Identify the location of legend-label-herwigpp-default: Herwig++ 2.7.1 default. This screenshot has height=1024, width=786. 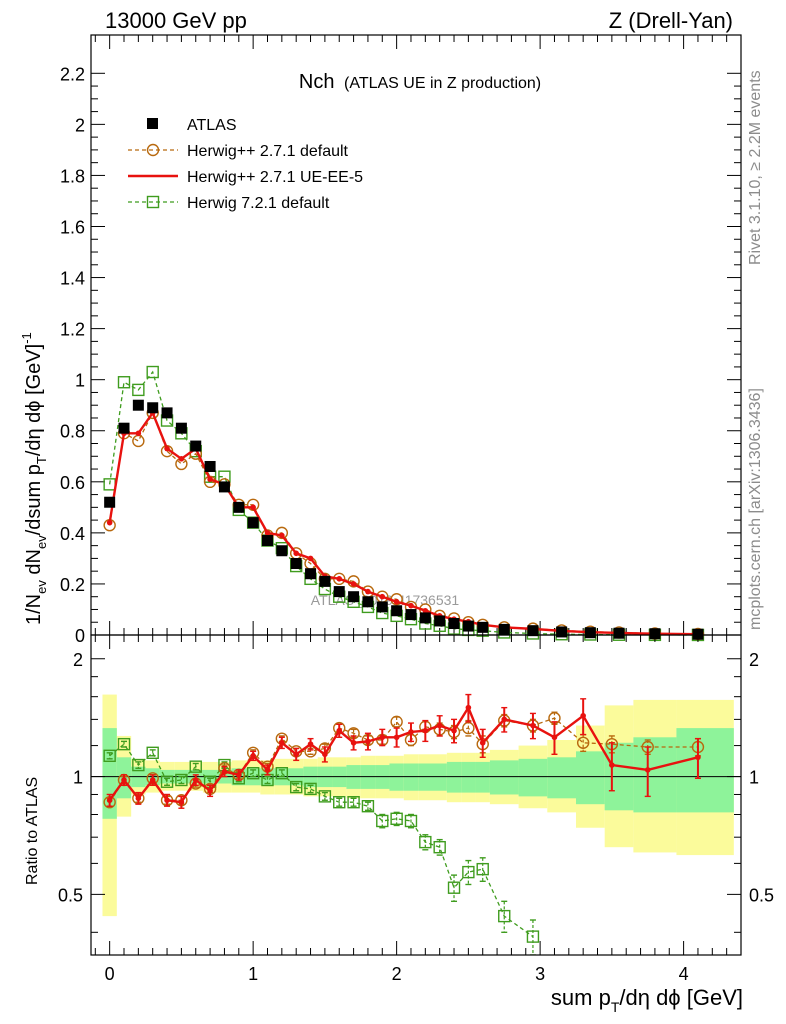
(268, 151).